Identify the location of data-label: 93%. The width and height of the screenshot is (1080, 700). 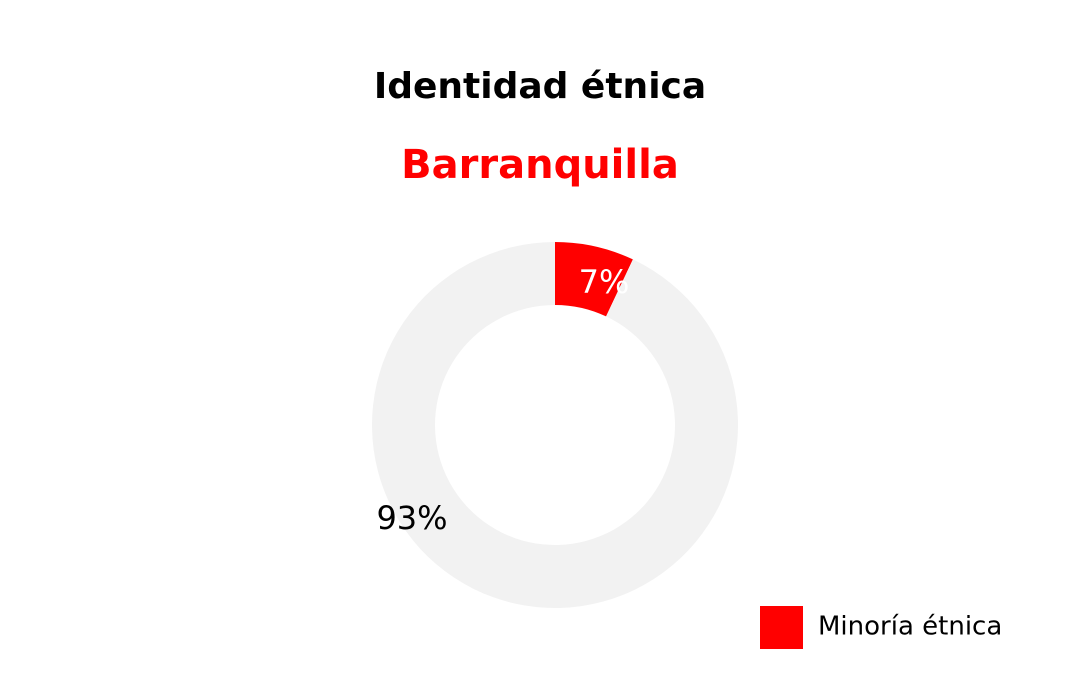
(411, 518).